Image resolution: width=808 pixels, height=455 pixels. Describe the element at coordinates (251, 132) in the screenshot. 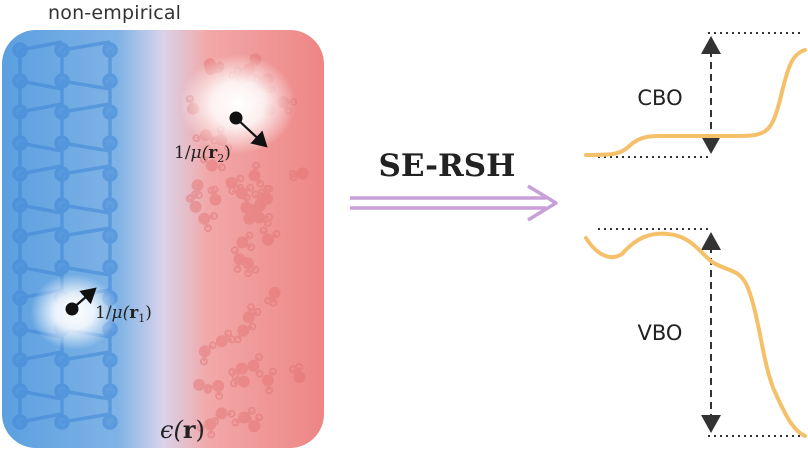

I see `arrow-r2` at that location.